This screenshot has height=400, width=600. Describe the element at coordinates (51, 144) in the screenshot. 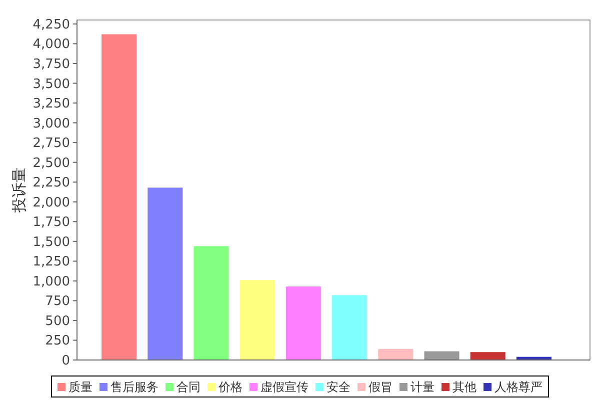

I see `y-tick-label: 2,750` at that location.